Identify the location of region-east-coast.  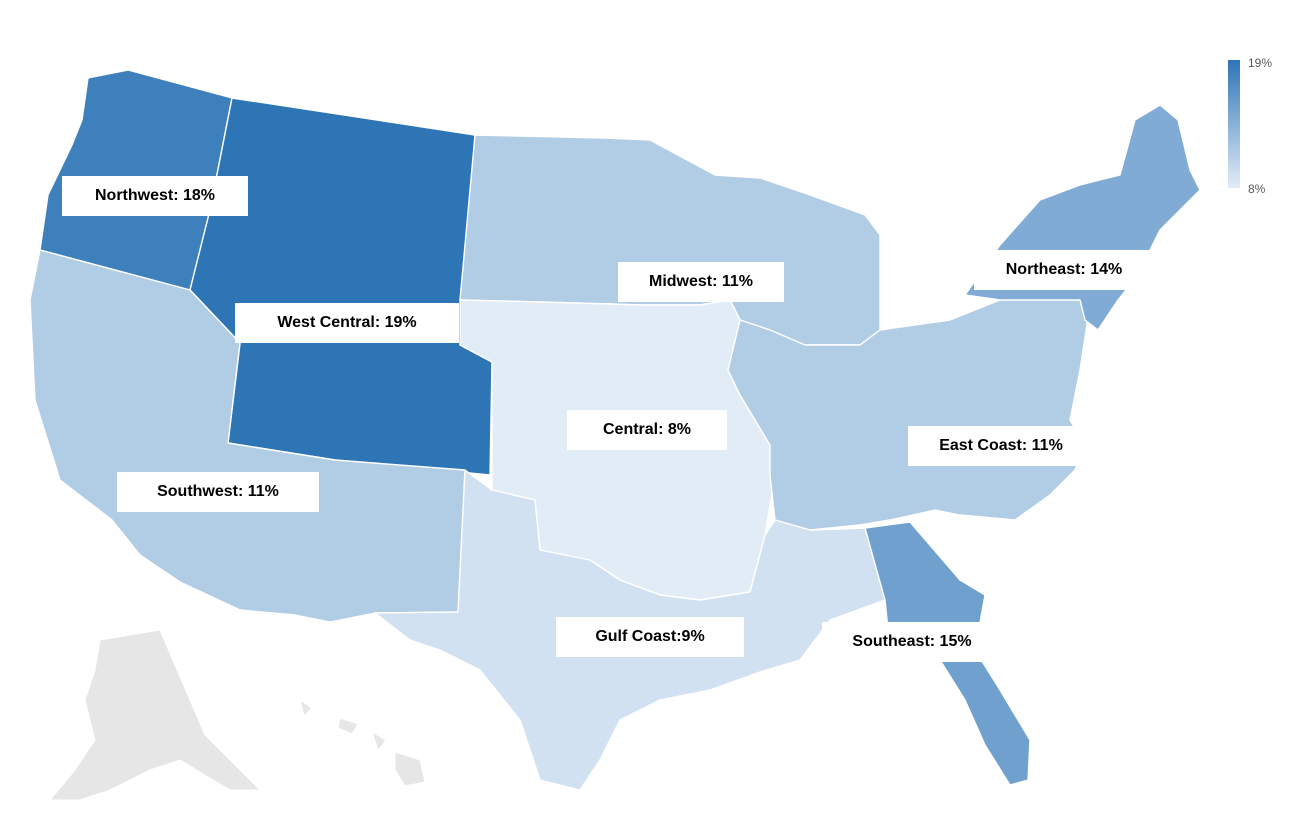
(909, 410).